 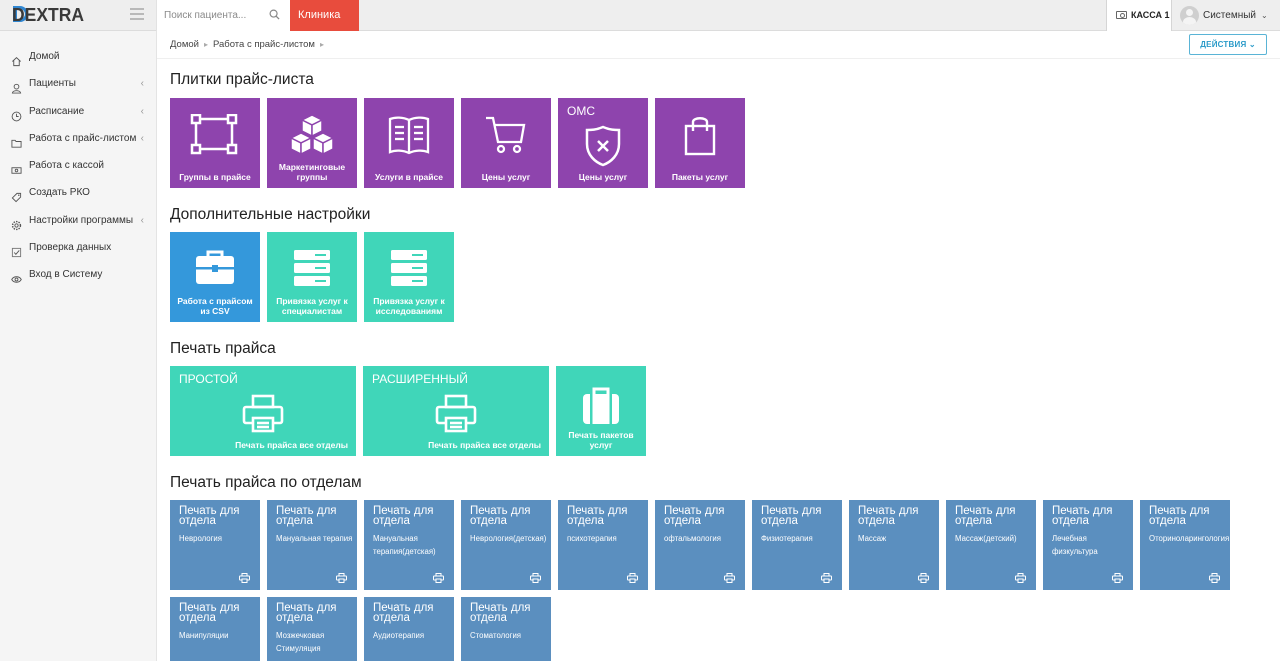 I want to click on sidebar-item-8: Вход в Систему, so click(x=78, y=274).